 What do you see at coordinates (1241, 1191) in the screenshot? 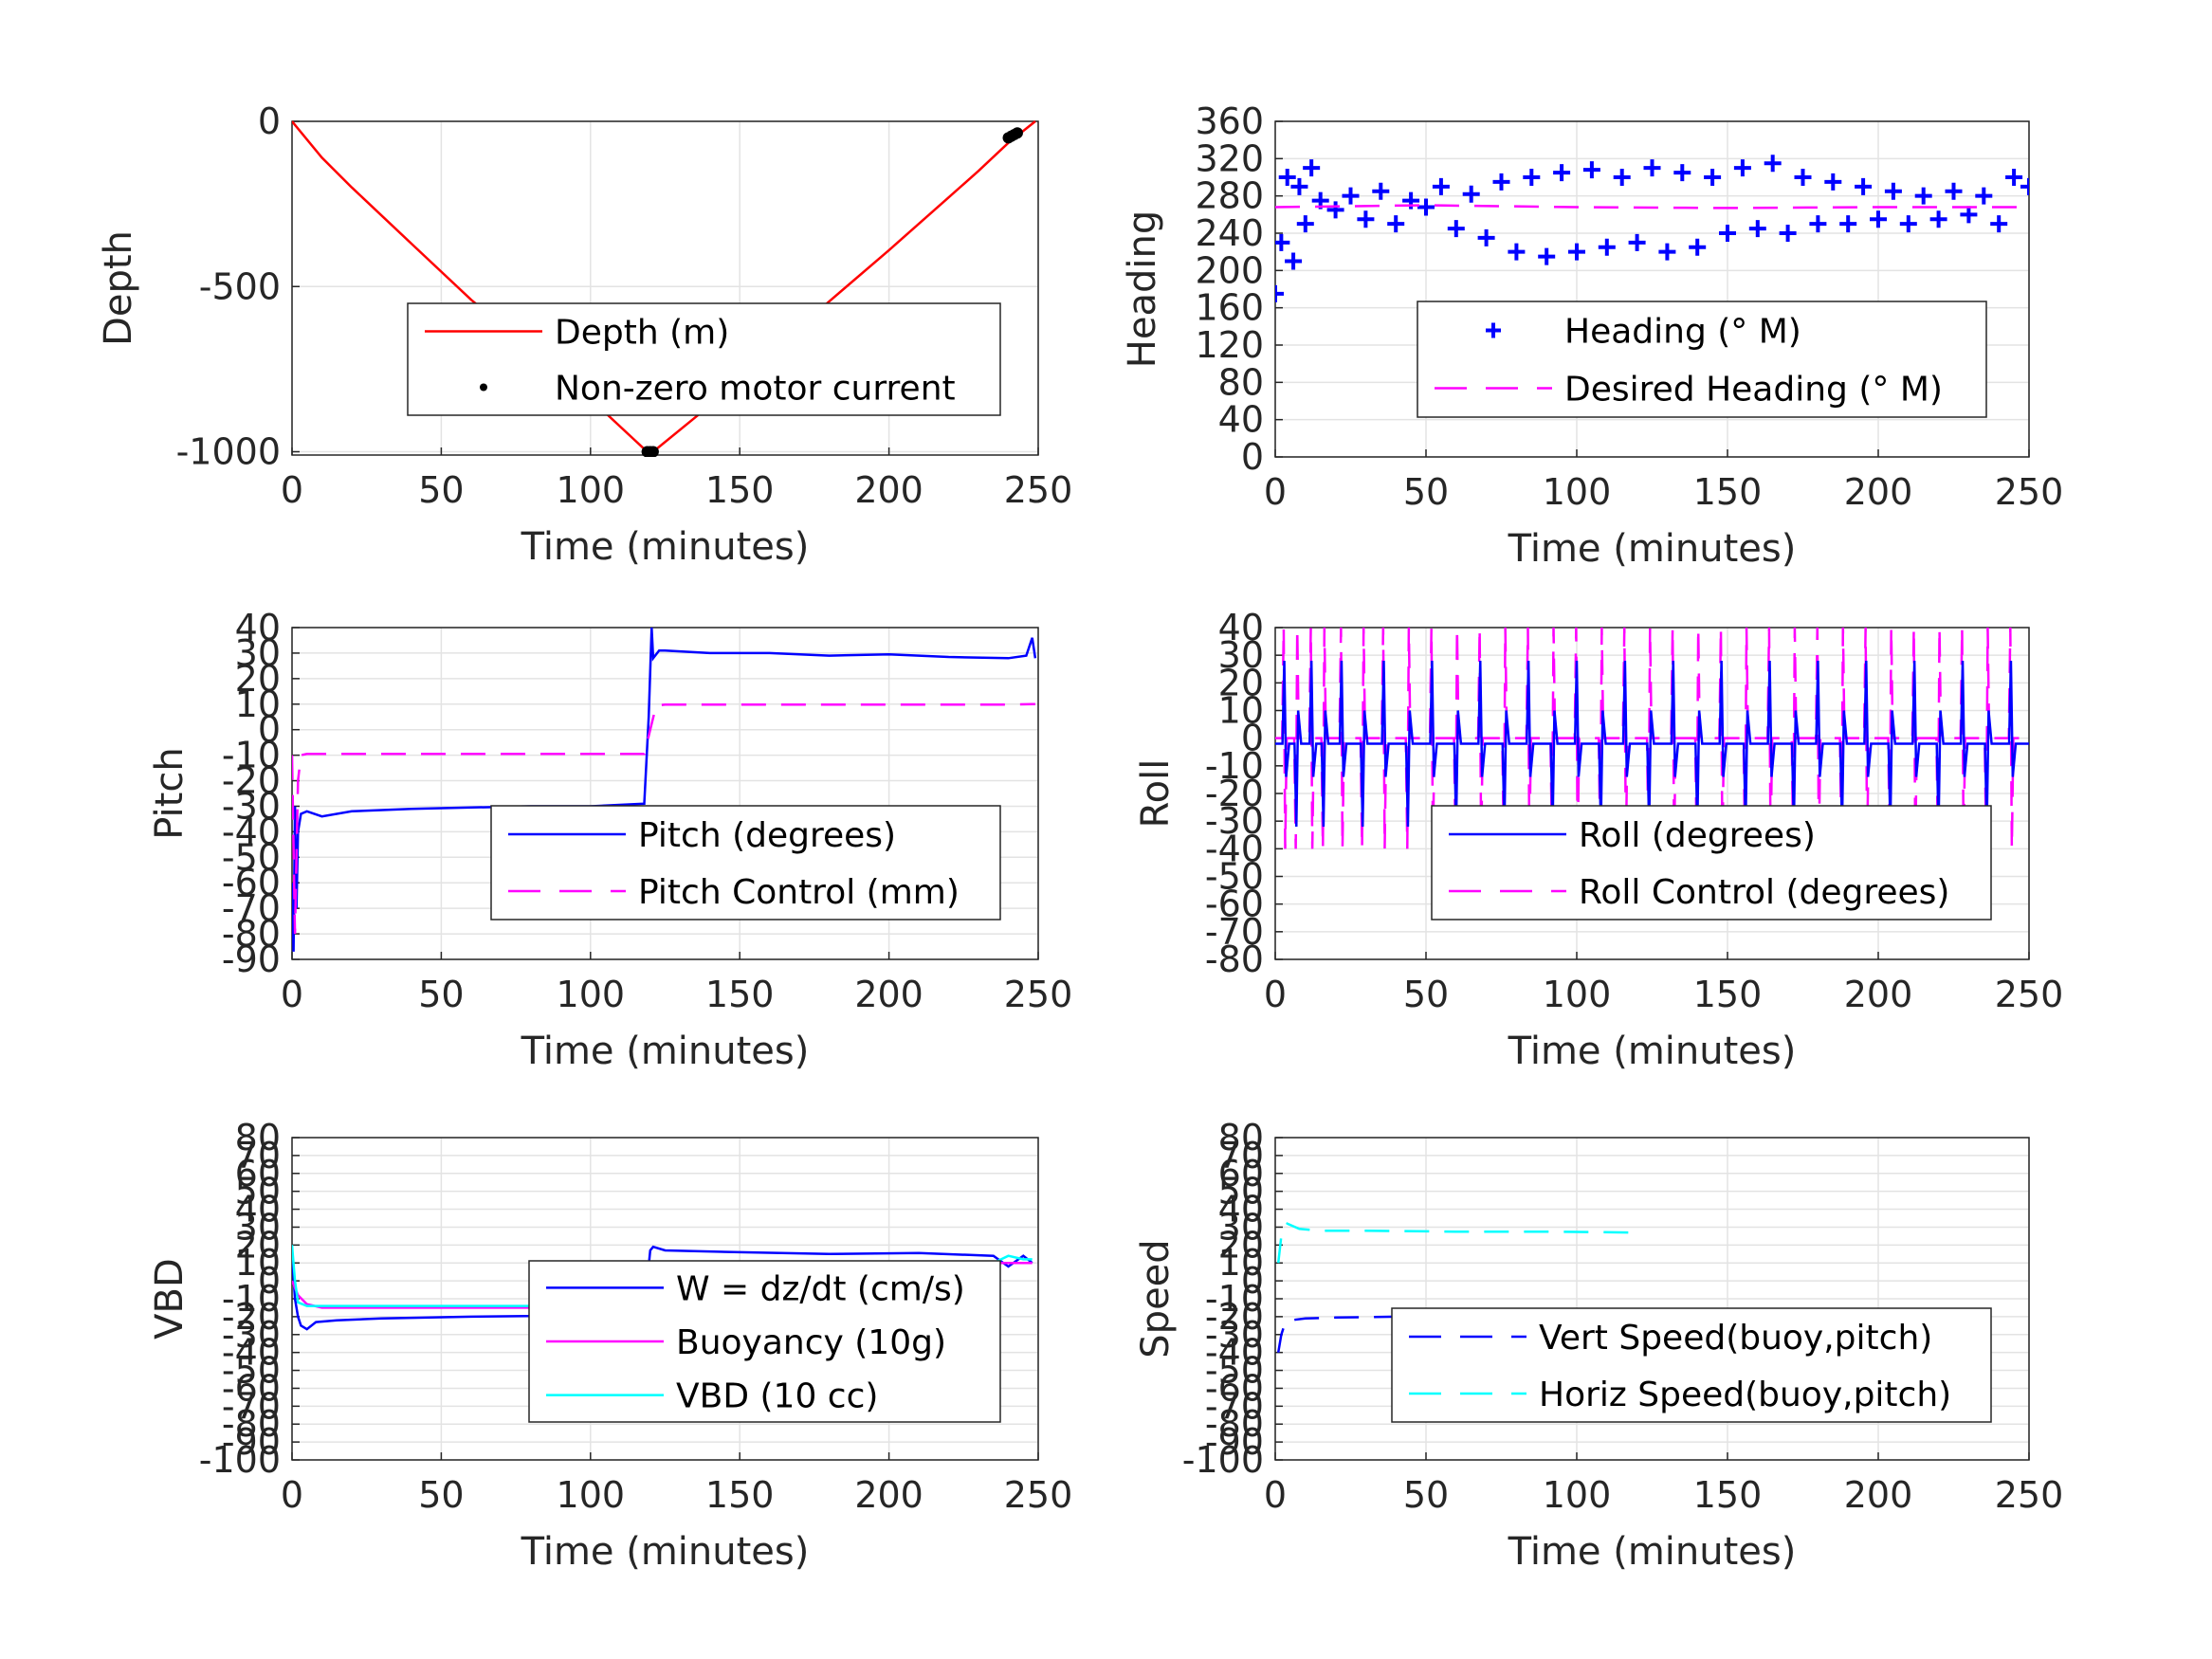
I see `y-tick-label: 50` at bounding box center [1241, 1191].